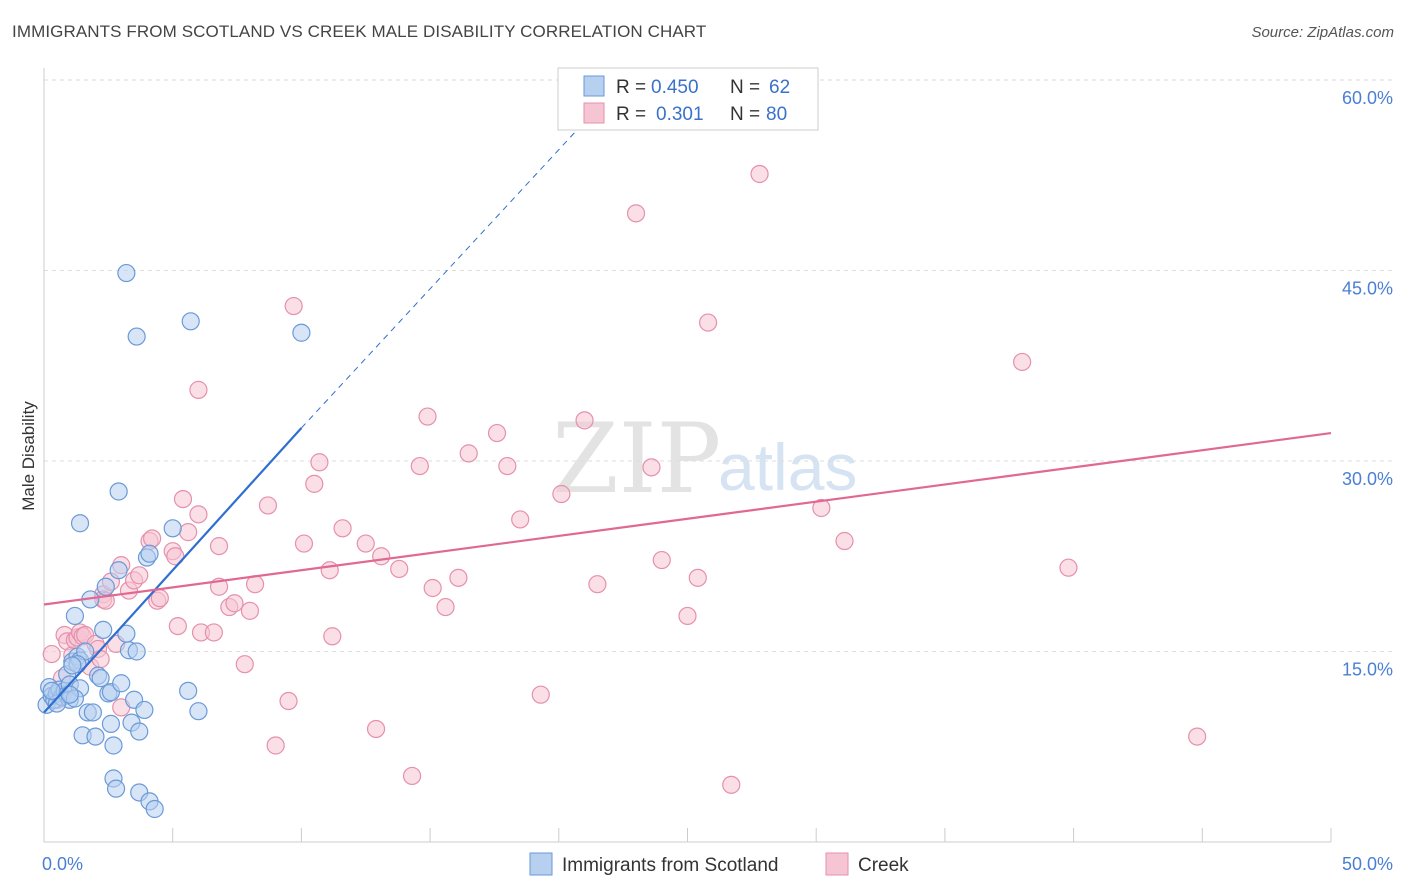  I want to click on y-tick-label: 45.0%, so click(1367, 289).